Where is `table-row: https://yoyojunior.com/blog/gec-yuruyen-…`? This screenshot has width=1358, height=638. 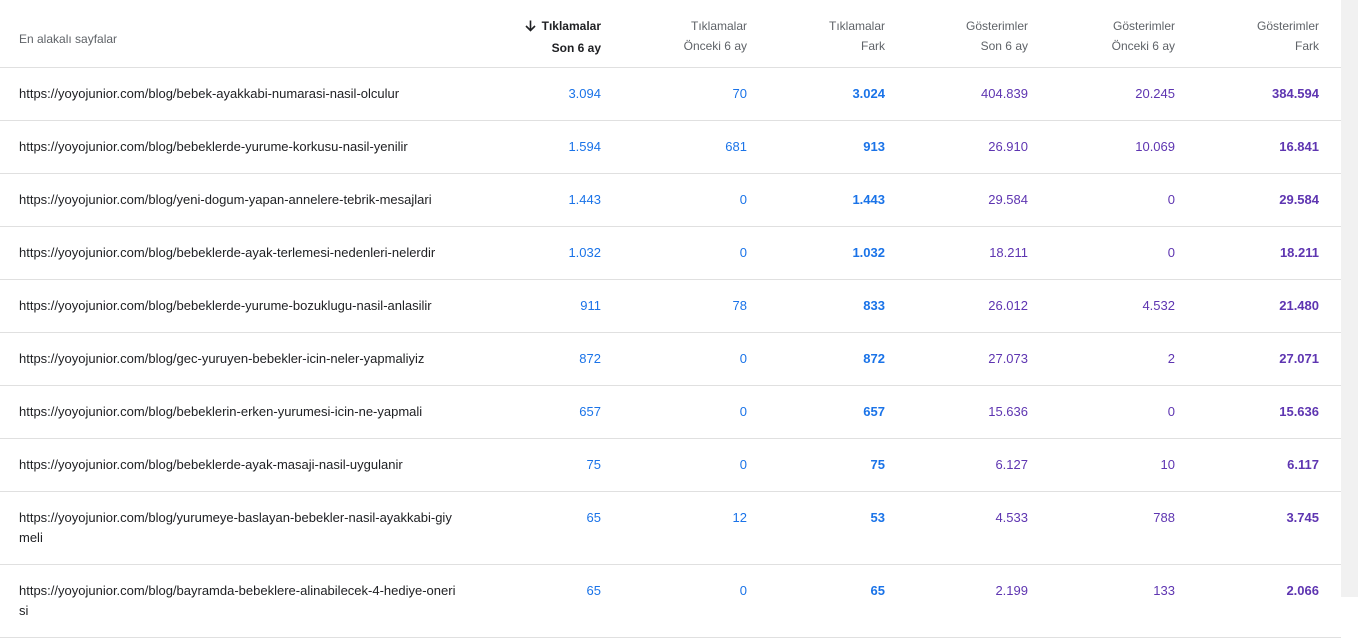 table-row: https://yoyojunior.com/blog/gec-yuruyen-… is located at coordinates (670, 359).